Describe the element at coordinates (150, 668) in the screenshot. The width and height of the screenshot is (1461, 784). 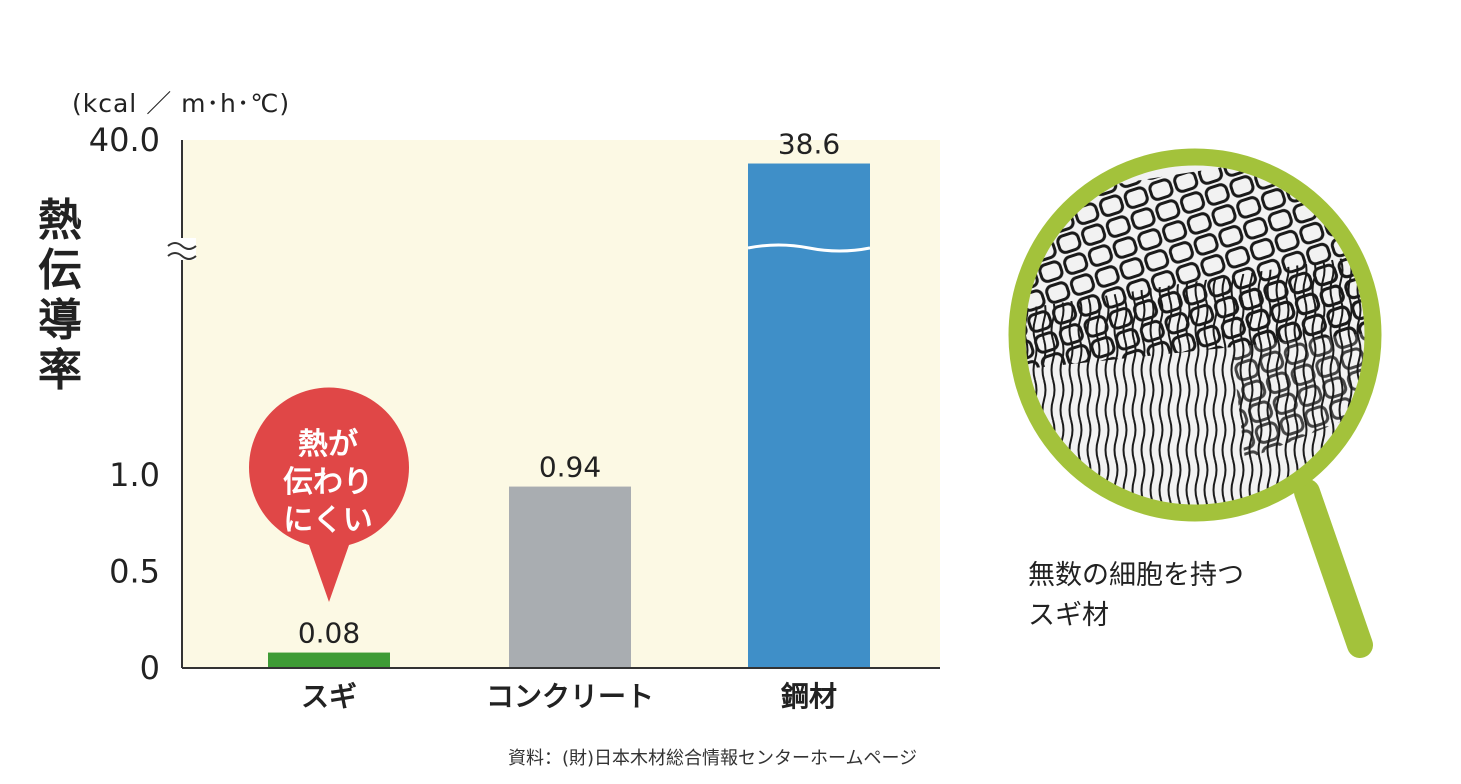
I see `y-tick-label: 0` at that location.